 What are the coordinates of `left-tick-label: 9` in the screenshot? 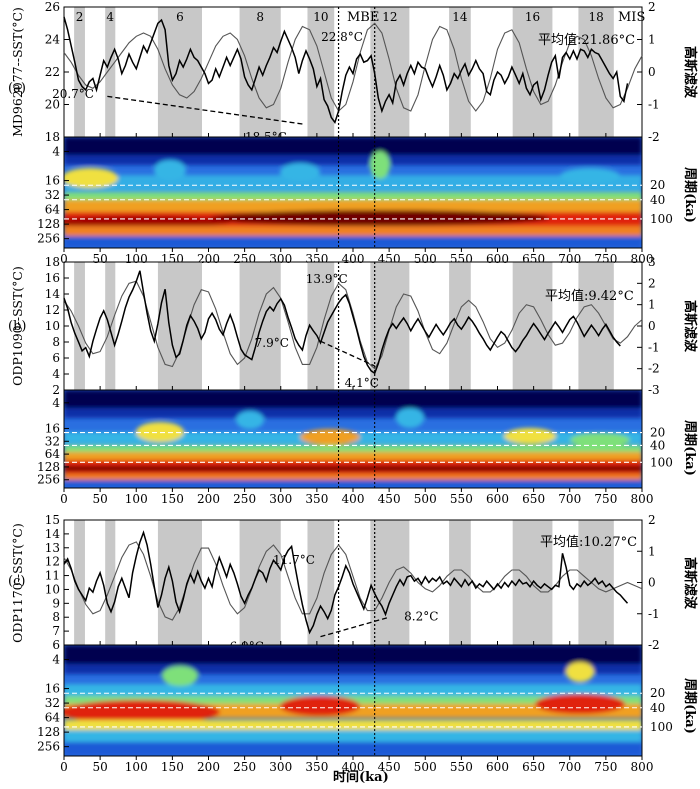 It's located at (56, 603).